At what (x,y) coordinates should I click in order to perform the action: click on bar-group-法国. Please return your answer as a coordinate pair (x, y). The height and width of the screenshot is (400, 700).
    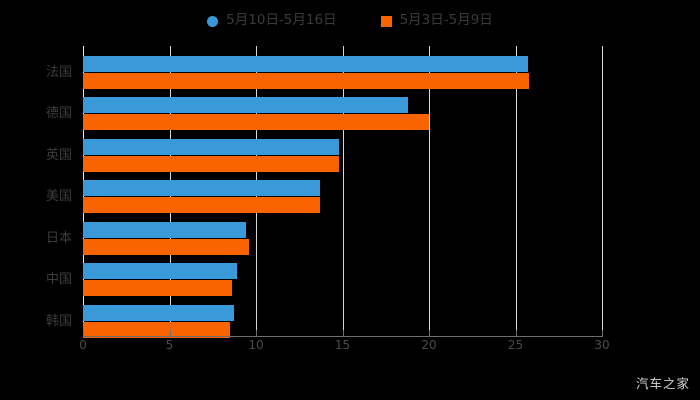
    Looking at the image, I should click on (342, 72).